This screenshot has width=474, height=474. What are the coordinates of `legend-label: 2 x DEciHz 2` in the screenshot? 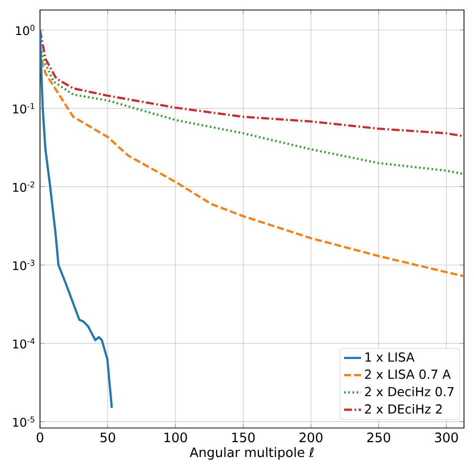 It's located at (403, 409).